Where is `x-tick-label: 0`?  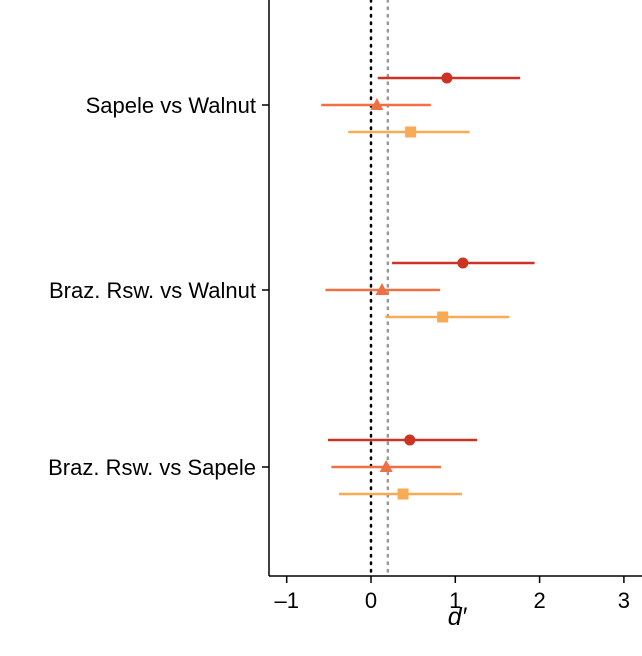
x-tick-label: 0 is located at coordinates (371, 600).